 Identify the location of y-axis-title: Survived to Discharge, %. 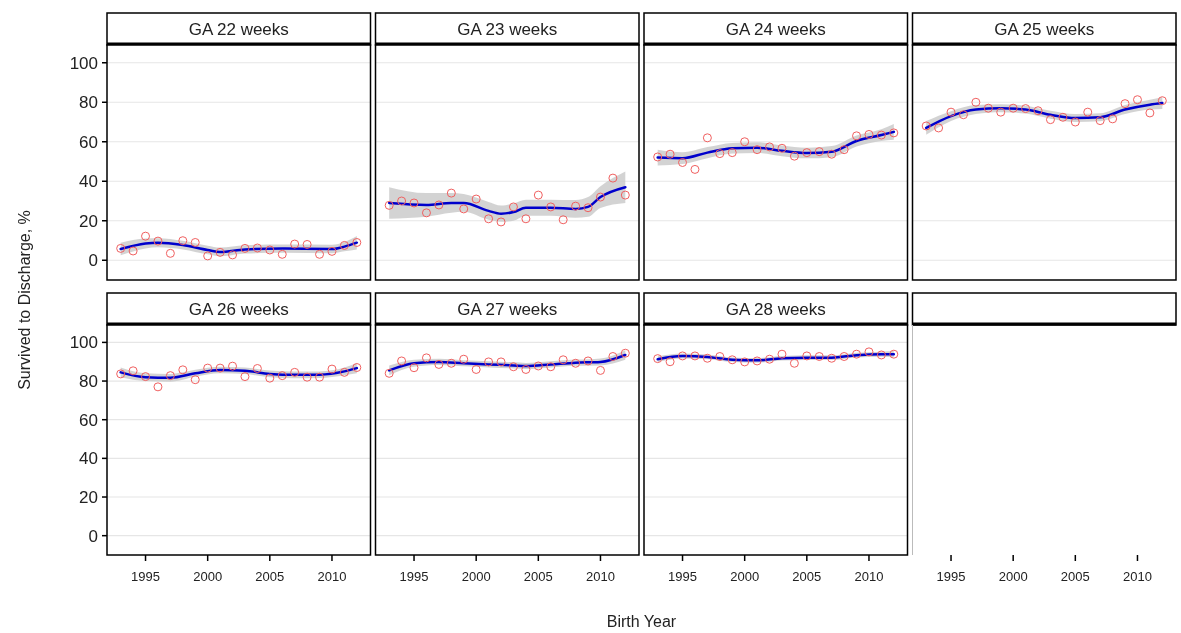
(24, 300).